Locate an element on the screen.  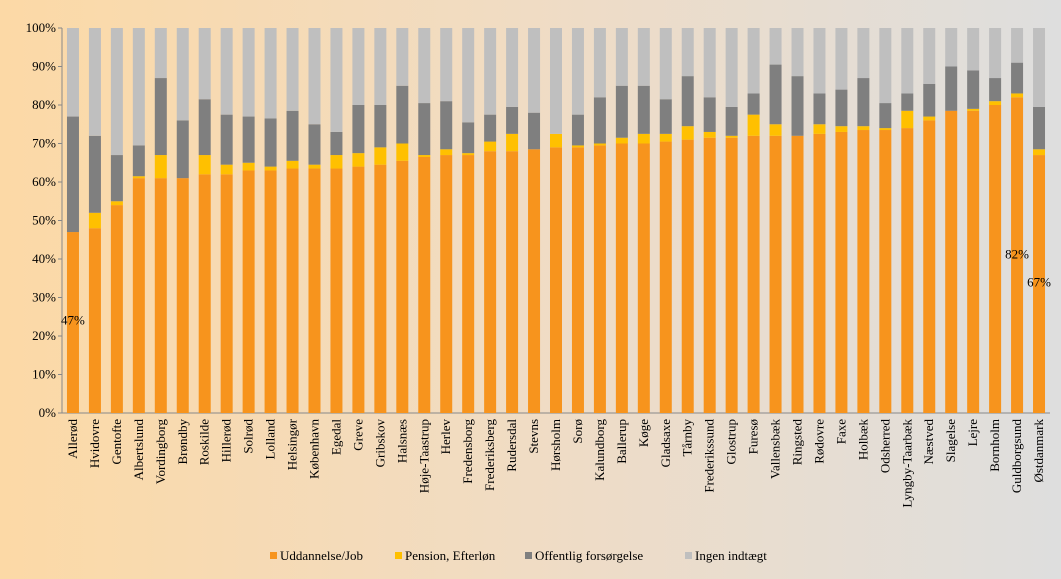
legend-label: Uddannelse/Job is located at coordinates (321, 555).